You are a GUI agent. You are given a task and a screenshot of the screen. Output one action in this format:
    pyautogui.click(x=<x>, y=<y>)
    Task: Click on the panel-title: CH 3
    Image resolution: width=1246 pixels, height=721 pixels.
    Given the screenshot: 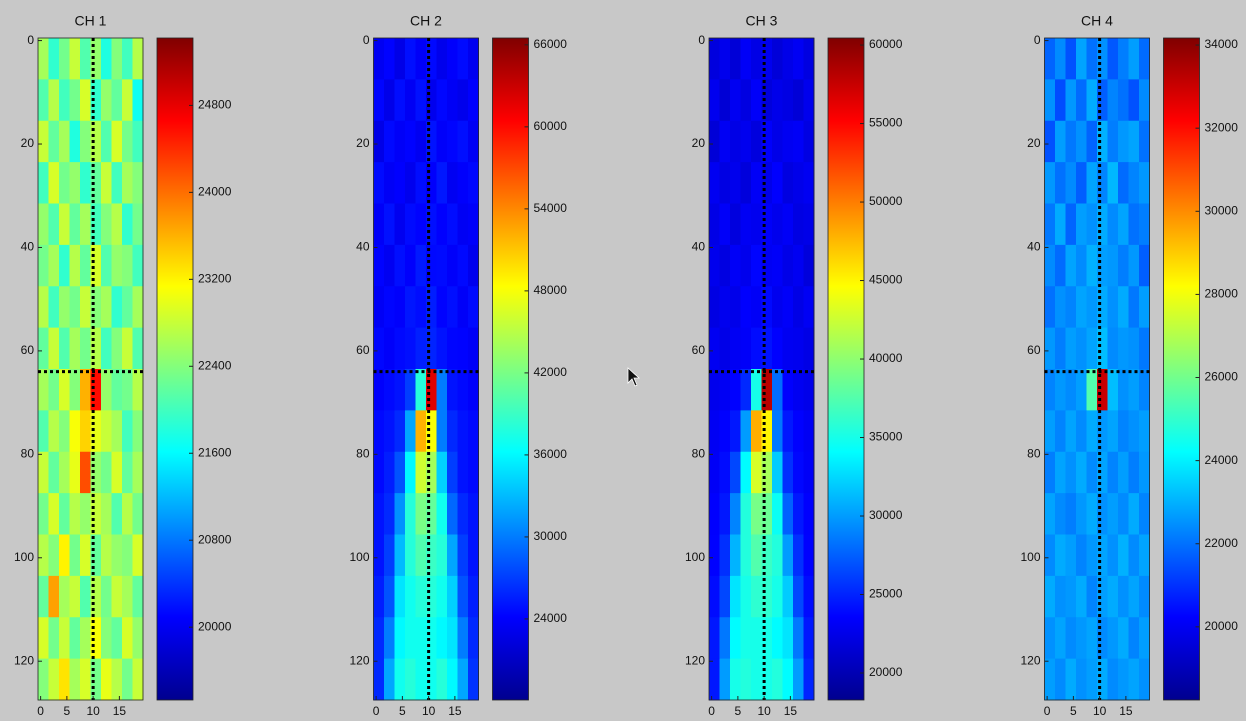 What is the action you would take?
    pyautogui.click(x=762, y=21)
    